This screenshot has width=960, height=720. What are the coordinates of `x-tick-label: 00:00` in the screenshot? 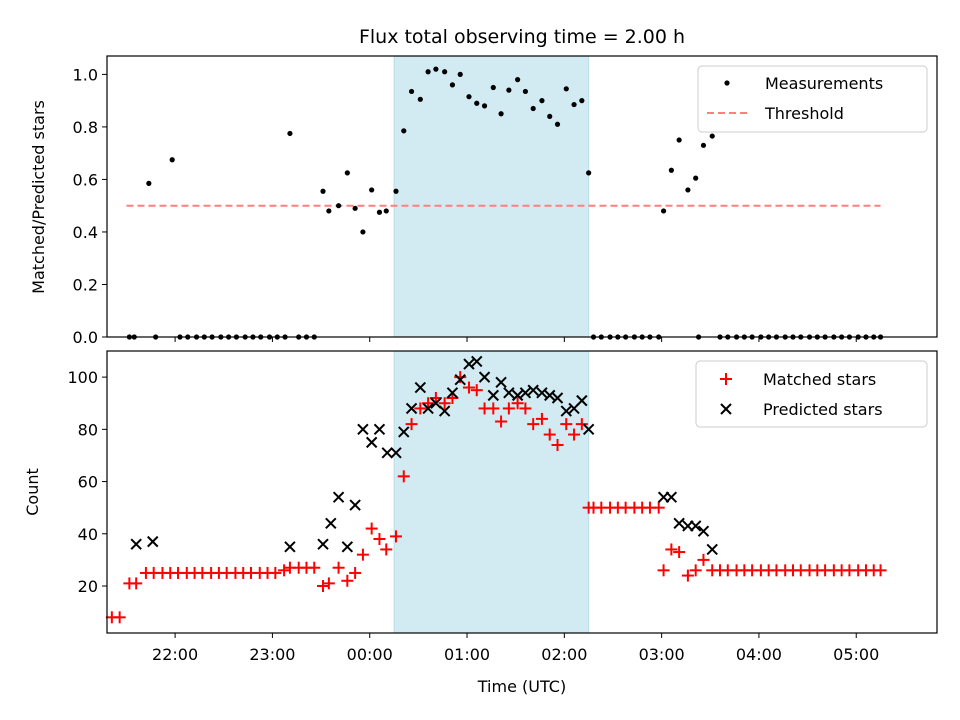 It's located at (370, 654).